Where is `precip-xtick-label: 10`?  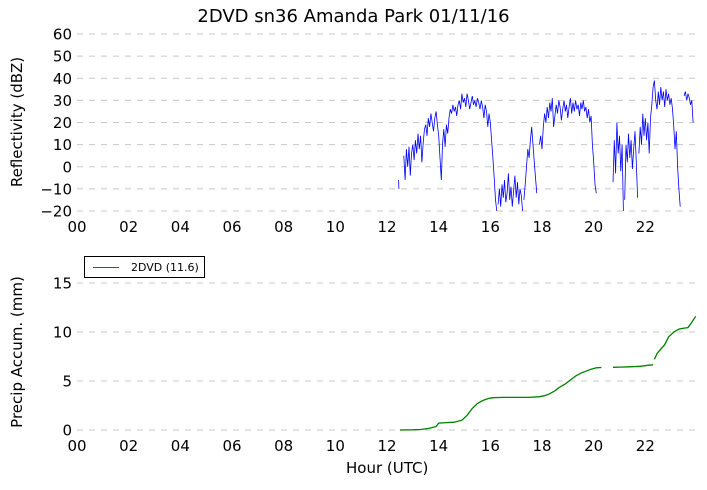 precip-xtick-label: 10 is located at coordinates (335, 446).